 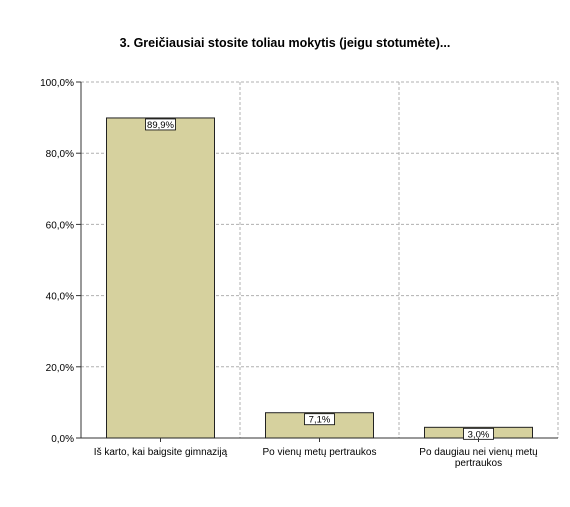 I want to click on y-tick-label: 60,0%, so click(x=60, y=225).